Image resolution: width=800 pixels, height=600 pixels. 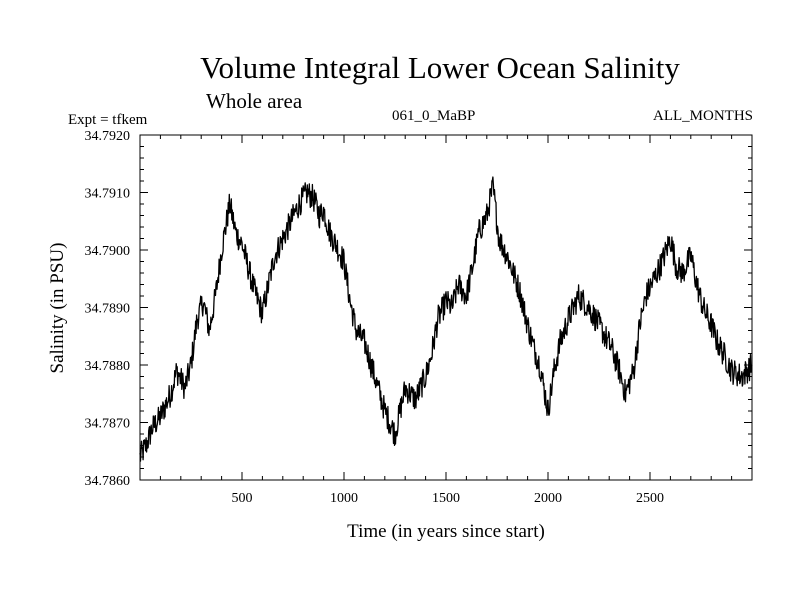 I want to click on x-tick-label: 2000, so click(x=548, y=498).